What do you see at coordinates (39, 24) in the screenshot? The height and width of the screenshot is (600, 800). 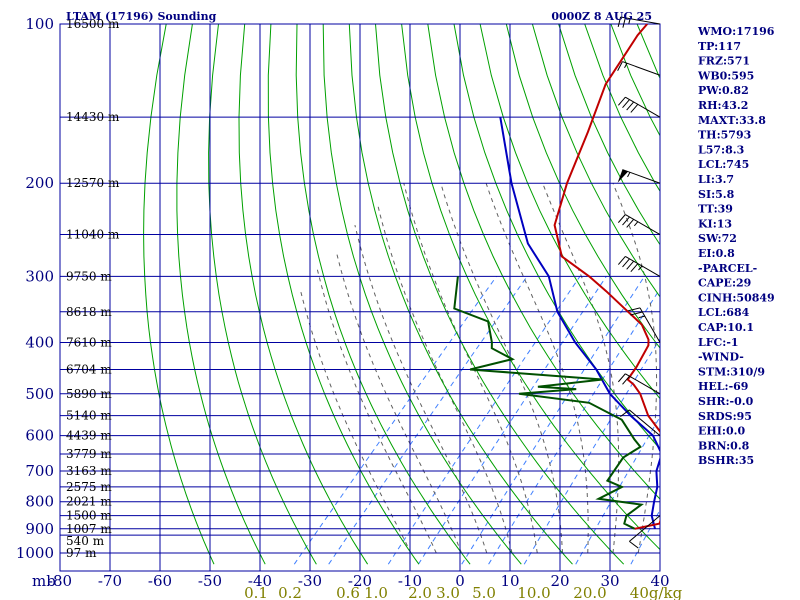 I see `pressure-tick-label: 100` at bounding box center [39, 24].